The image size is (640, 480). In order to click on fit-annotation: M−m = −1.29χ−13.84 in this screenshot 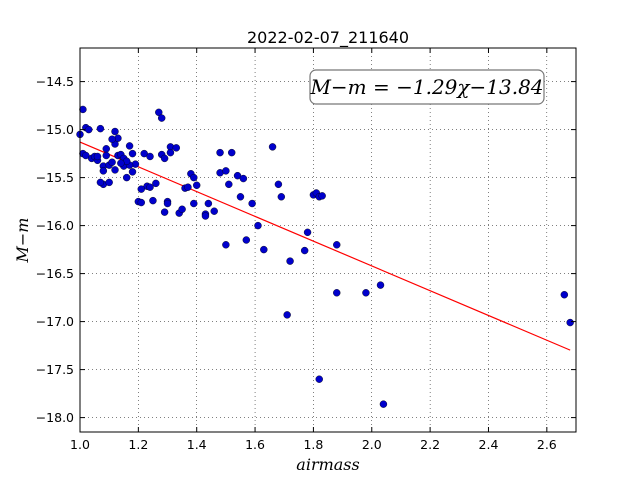, I will do `click(427, 87)`.